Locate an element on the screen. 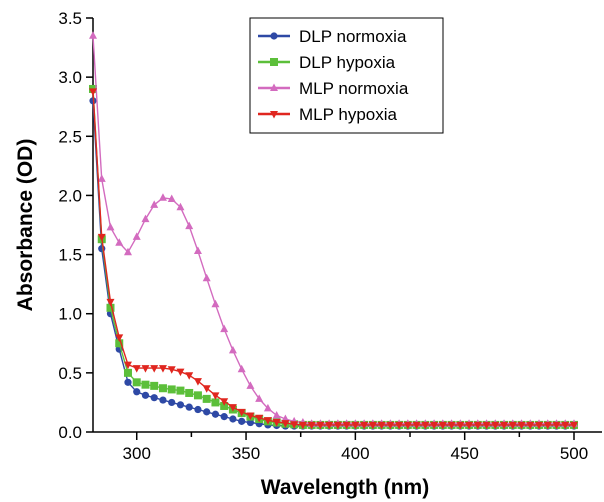  x-tick-label: 450 is located at coordinates (464, 453).